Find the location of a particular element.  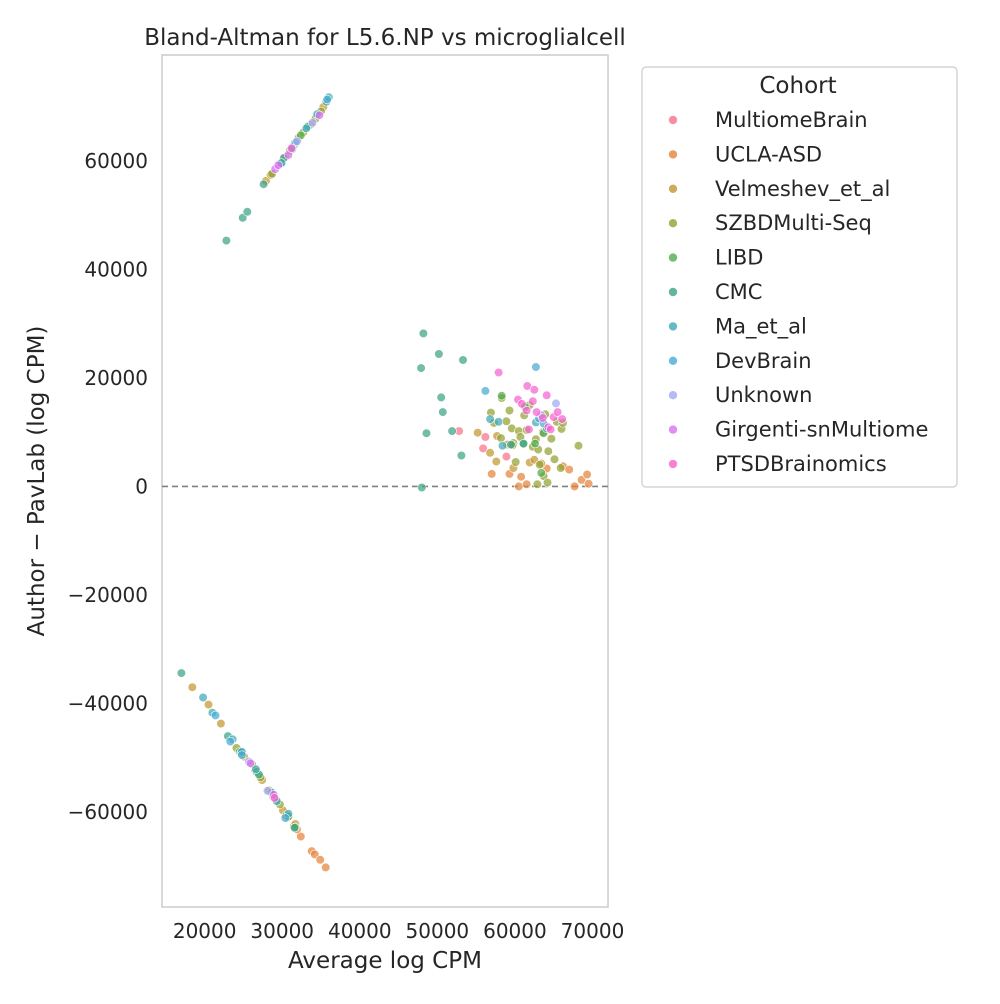

y-tick-label: 60000 is located at coordinates (116, 161).